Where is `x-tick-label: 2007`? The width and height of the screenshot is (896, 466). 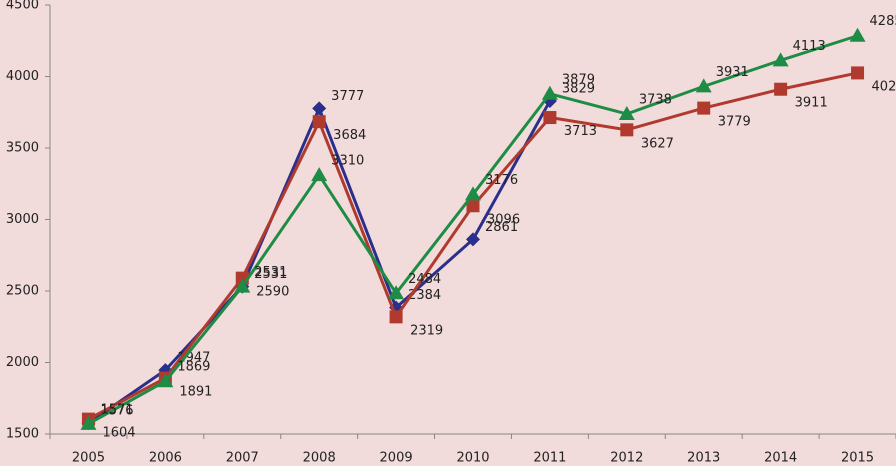 x-tick-label: 2007 is located at coordinates (242, 458).